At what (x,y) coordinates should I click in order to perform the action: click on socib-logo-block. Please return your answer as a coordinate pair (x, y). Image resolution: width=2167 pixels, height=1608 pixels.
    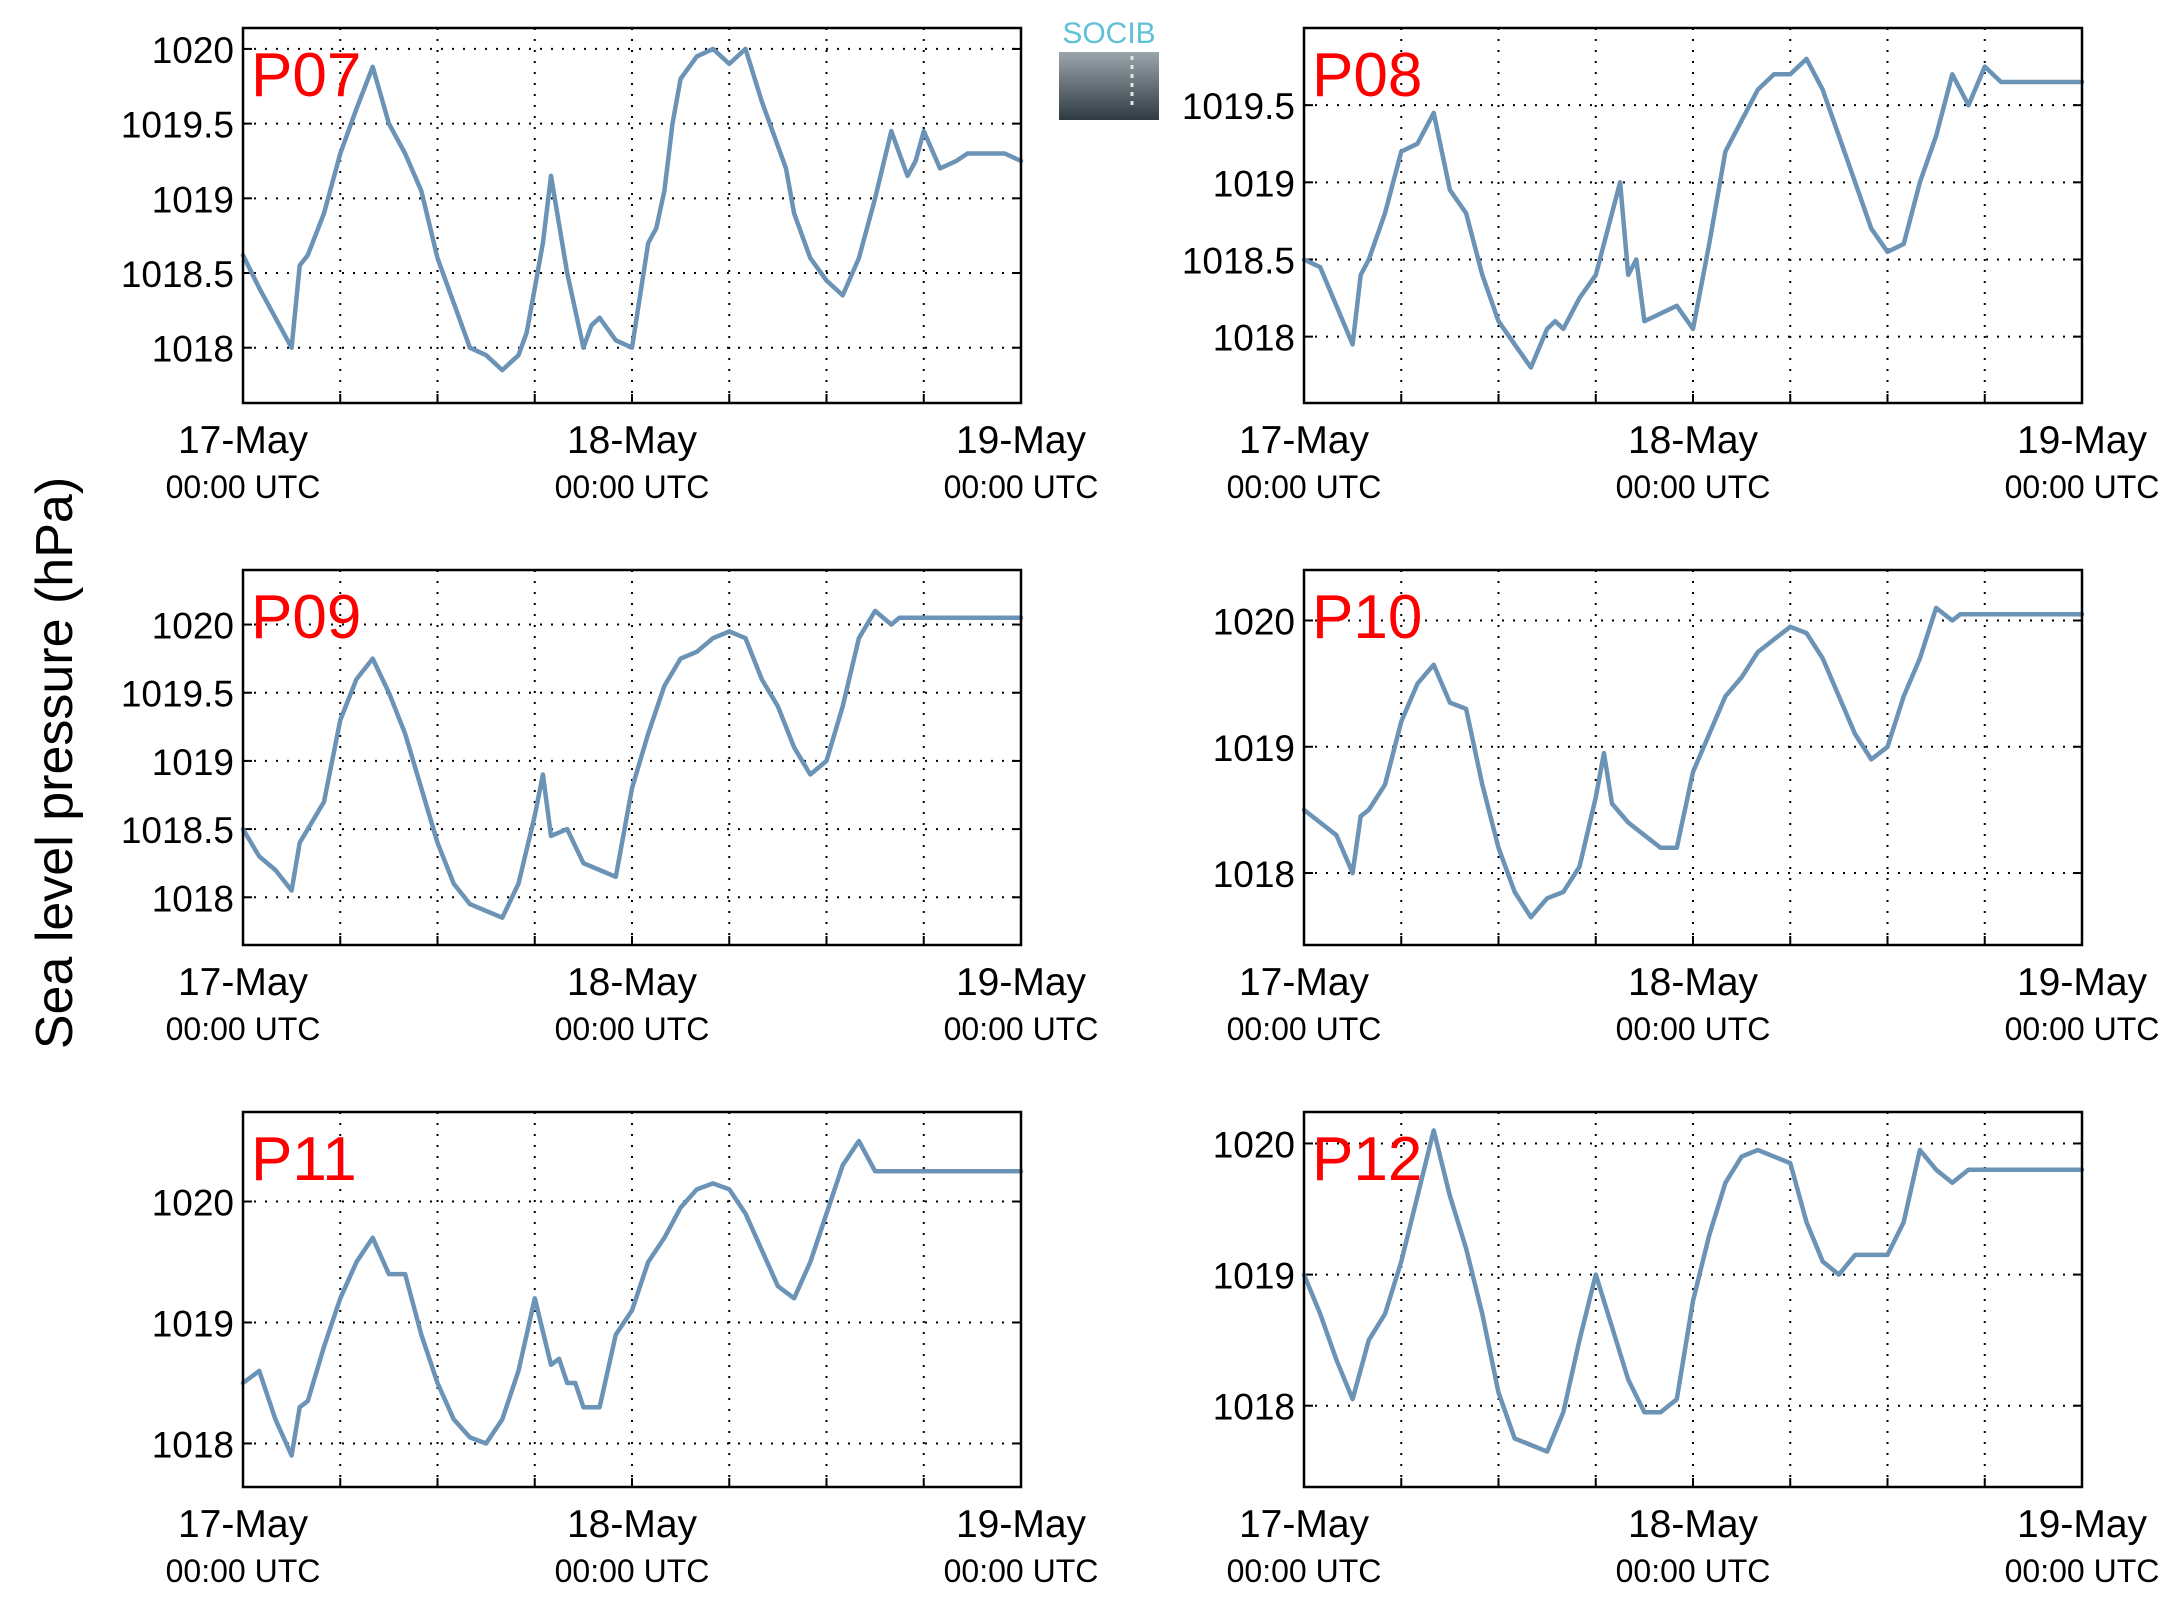
    Looking at the image, I should click on (1109, 86).